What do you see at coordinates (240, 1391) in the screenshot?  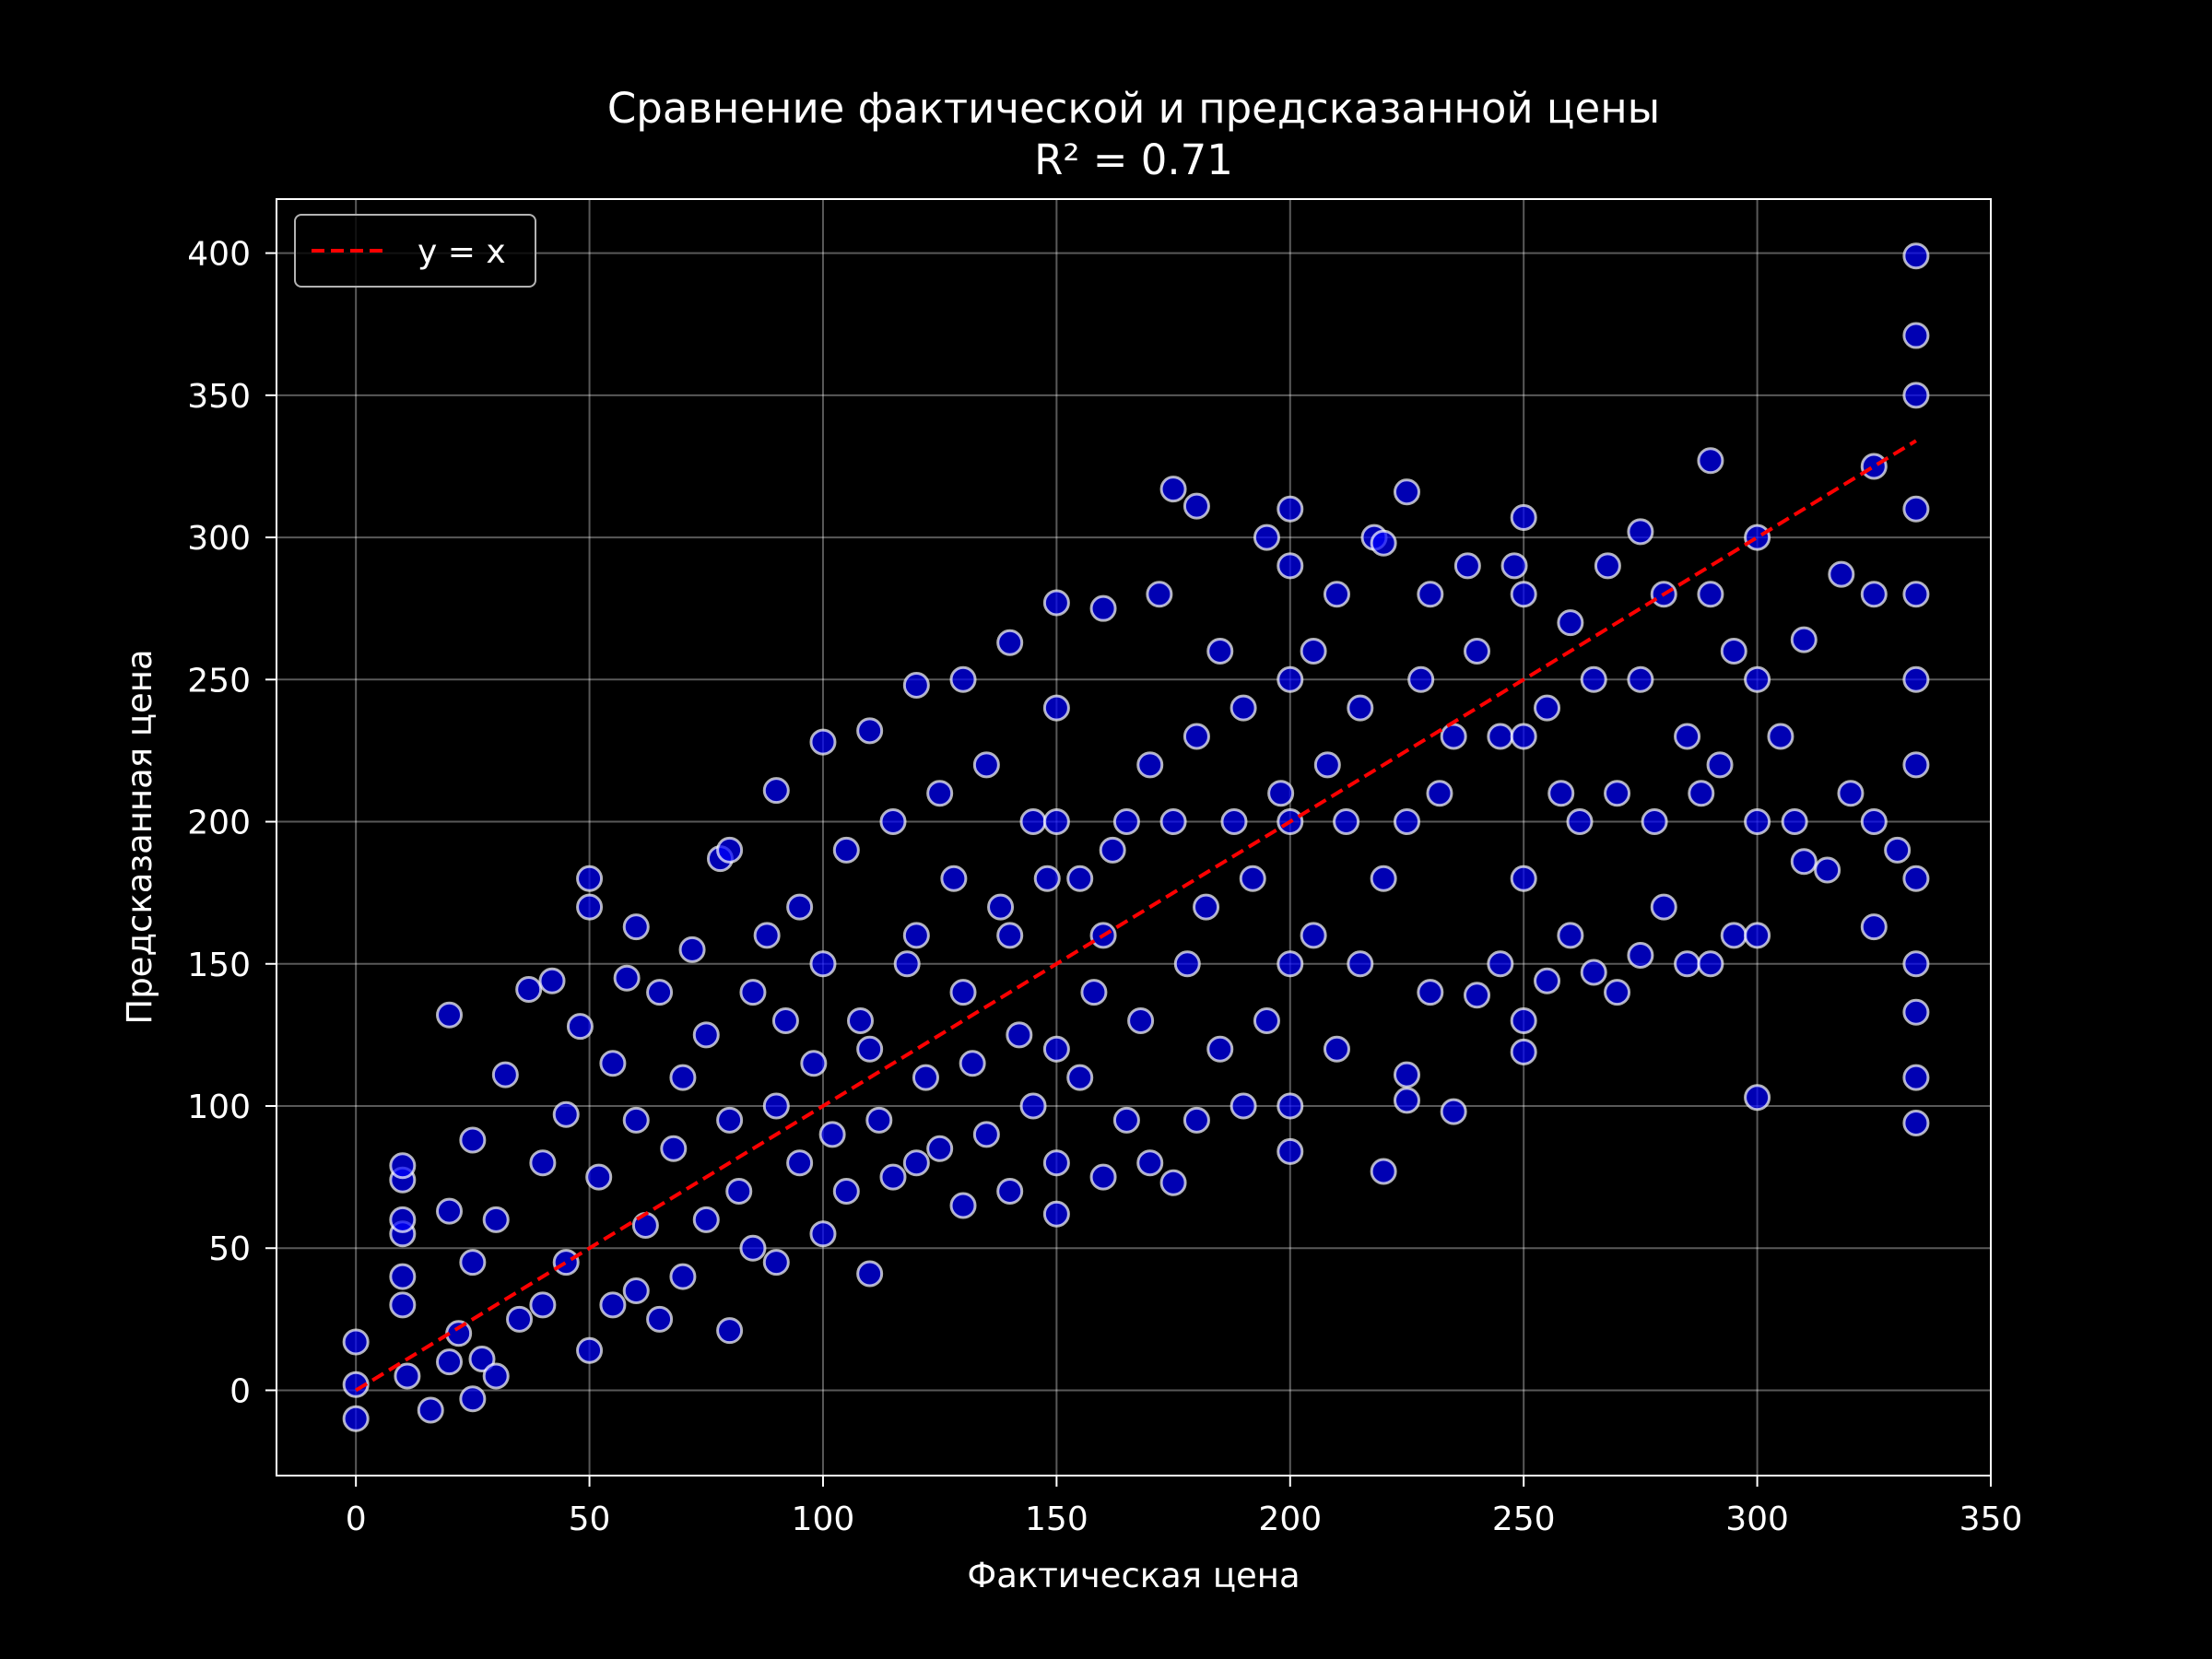 I see `y-tick-label: 0` at bounding box center [240, 1391].